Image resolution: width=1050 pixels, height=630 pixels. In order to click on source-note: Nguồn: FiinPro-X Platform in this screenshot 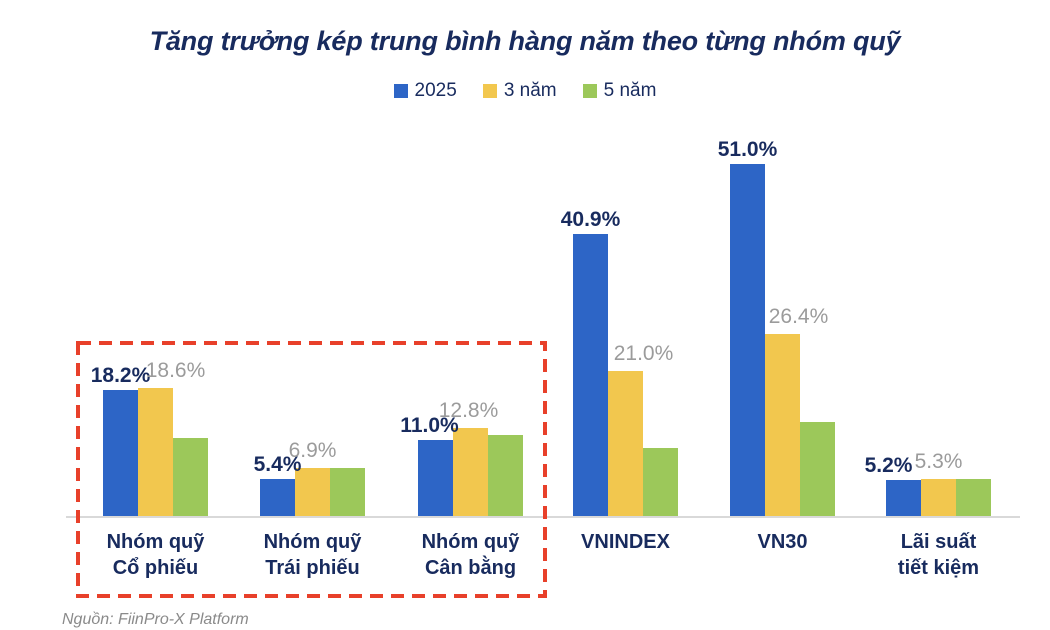, I will do `click(155, 619)`.